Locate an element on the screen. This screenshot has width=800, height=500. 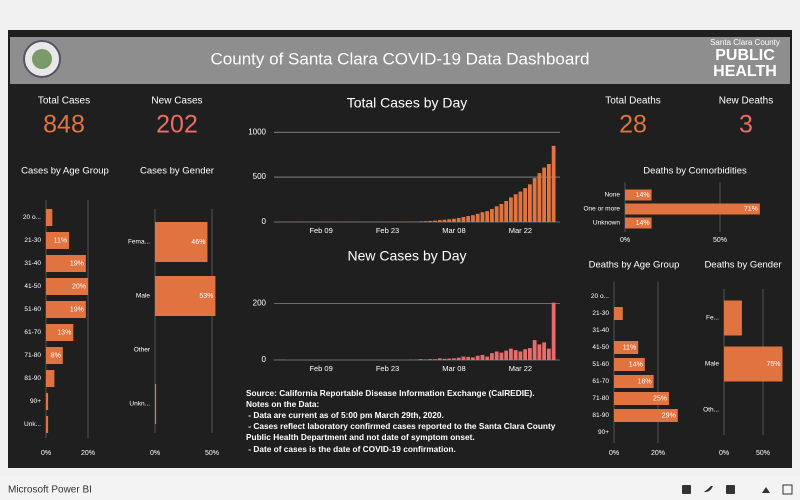
value-label: 13% is located at coordinates (64, 332).